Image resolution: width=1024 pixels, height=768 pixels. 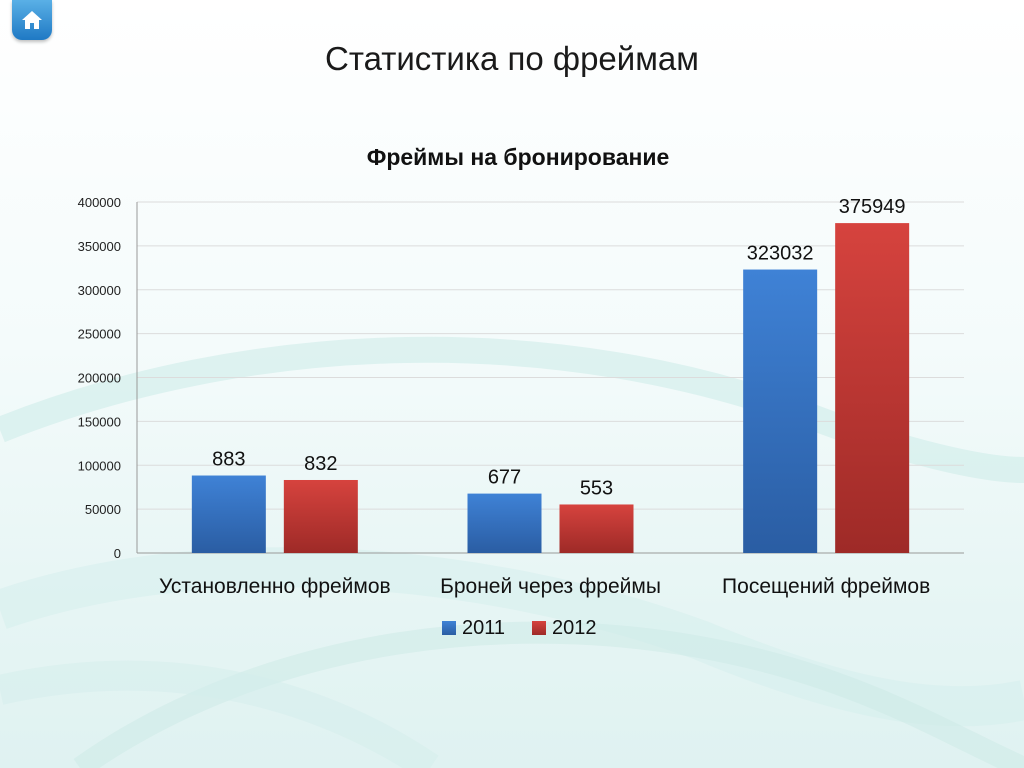 I want to click on chart-title: Фреймы на бронирование, so click(x=518, y=157).